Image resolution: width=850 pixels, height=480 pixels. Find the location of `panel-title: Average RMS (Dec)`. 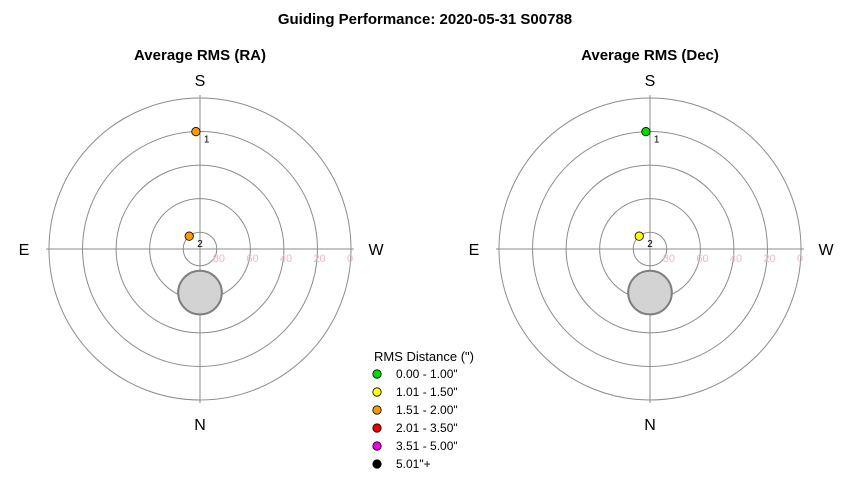

panel-title: Average RMS (Dec) is located at coordinates (650, 55).